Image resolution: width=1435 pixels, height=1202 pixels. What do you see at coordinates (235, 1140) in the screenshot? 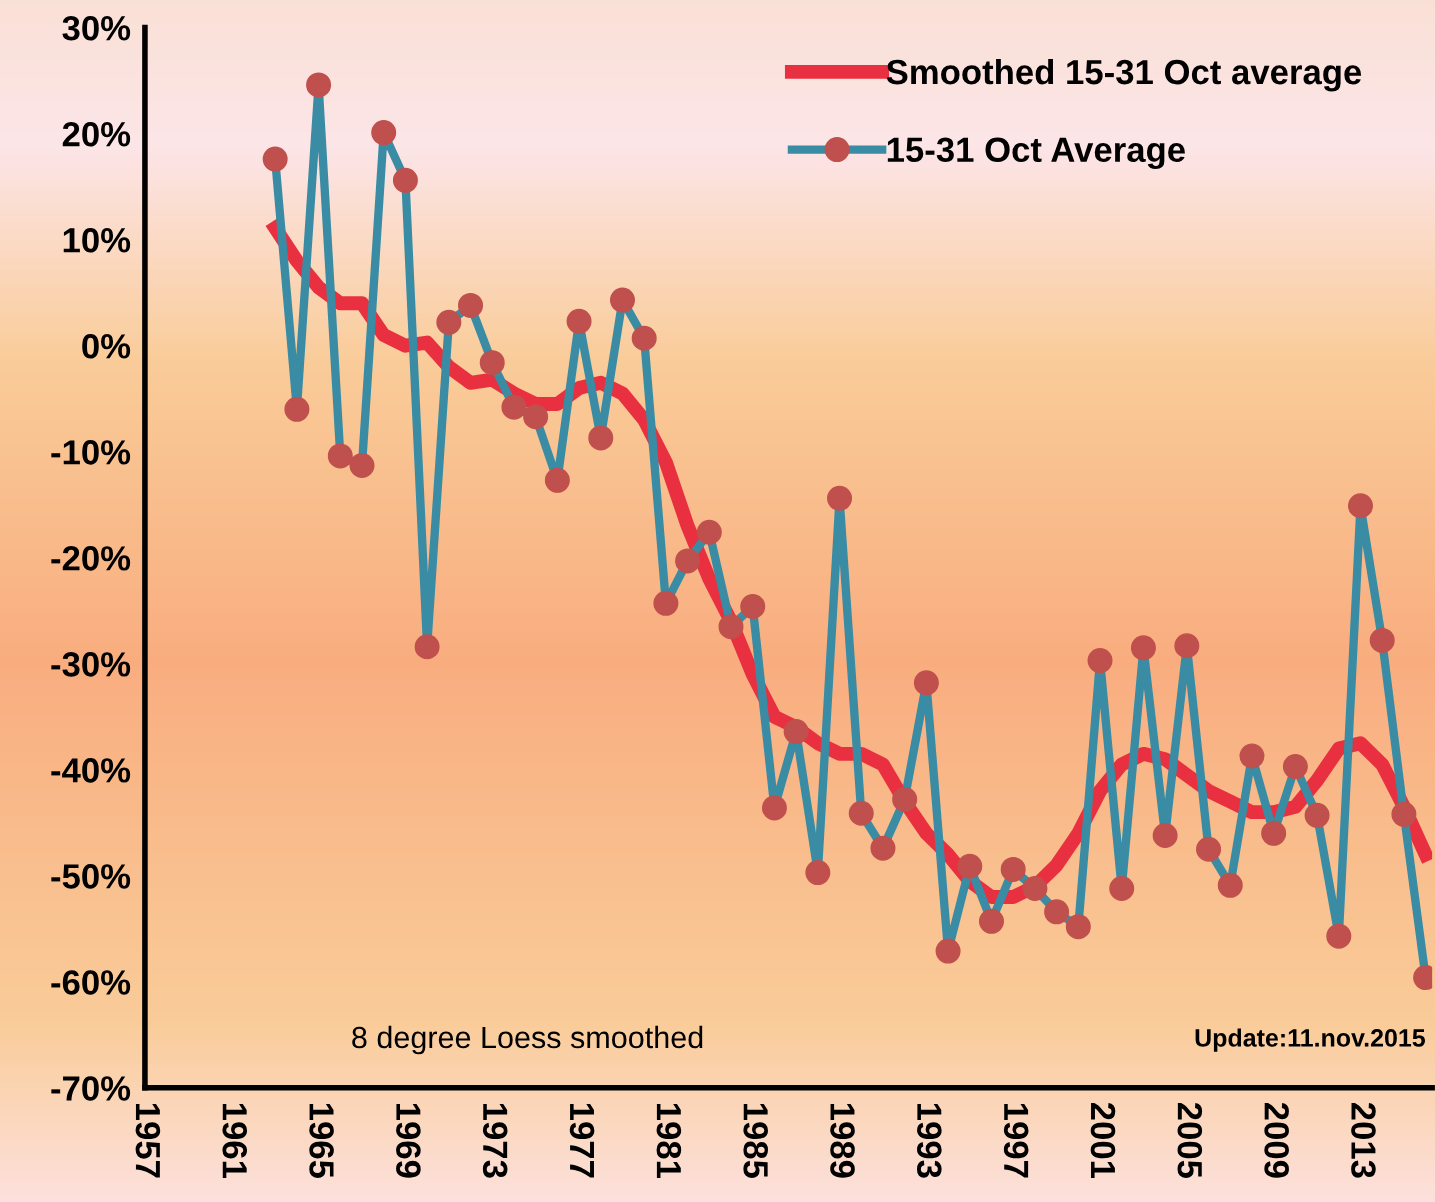
I see `x-tick-label: 1961` at bounding box center [235, 1140].